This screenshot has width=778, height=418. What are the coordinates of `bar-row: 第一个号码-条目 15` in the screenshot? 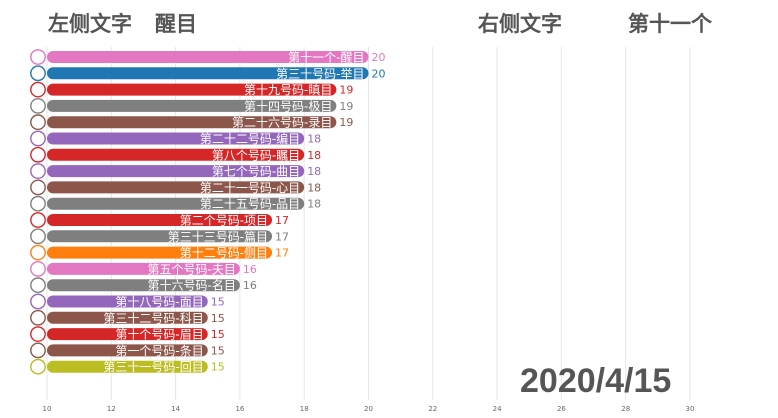 It's located at (127, 350).